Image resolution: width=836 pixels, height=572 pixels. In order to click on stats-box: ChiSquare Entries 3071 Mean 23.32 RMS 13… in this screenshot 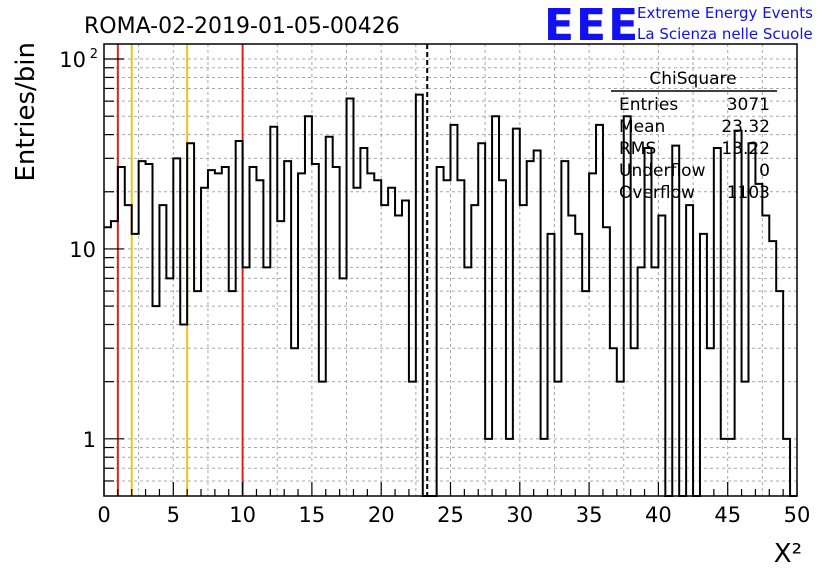, I will do `click(694, 136)`.